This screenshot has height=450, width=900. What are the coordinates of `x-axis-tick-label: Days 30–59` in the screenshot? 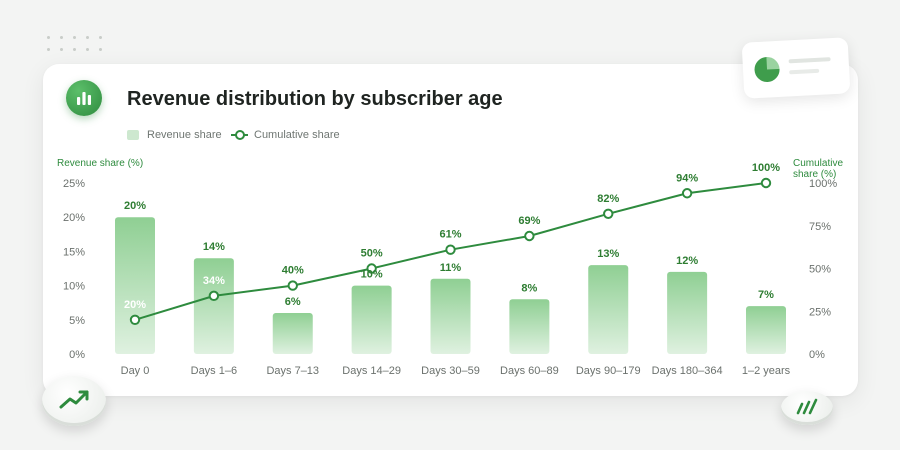 It's located at (450, 371).